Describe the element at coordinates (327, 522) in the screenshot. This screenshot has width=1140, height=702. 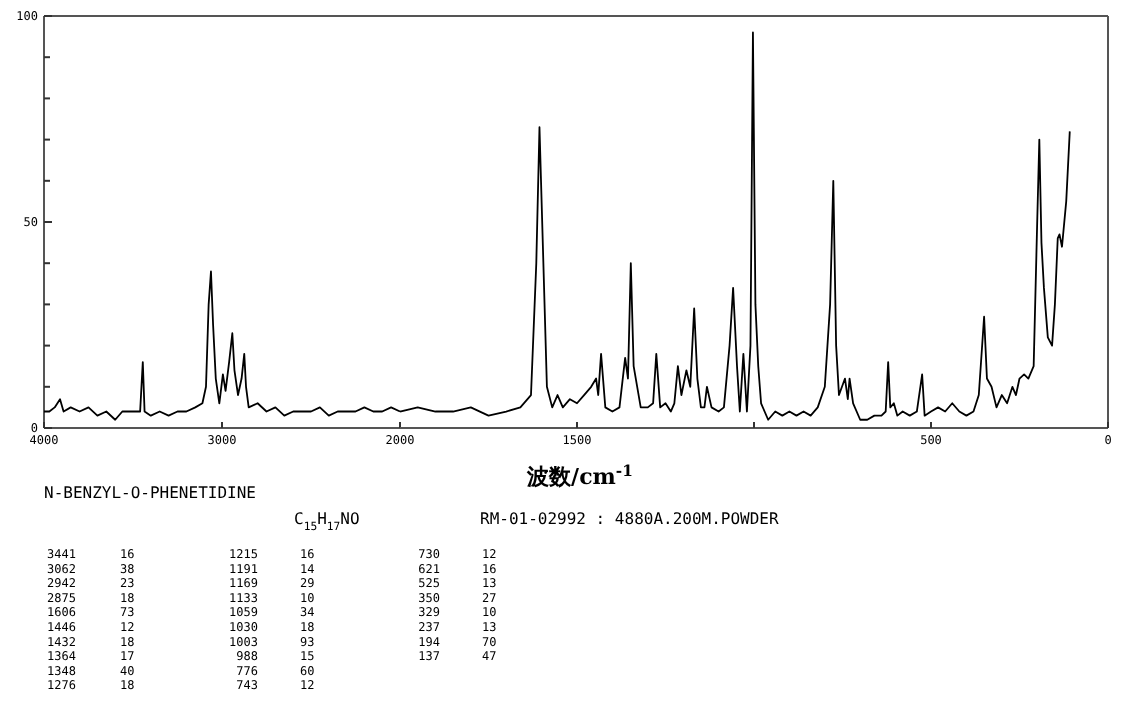
I see `text: C$_{15}$H$_{17}$NO` at that location.